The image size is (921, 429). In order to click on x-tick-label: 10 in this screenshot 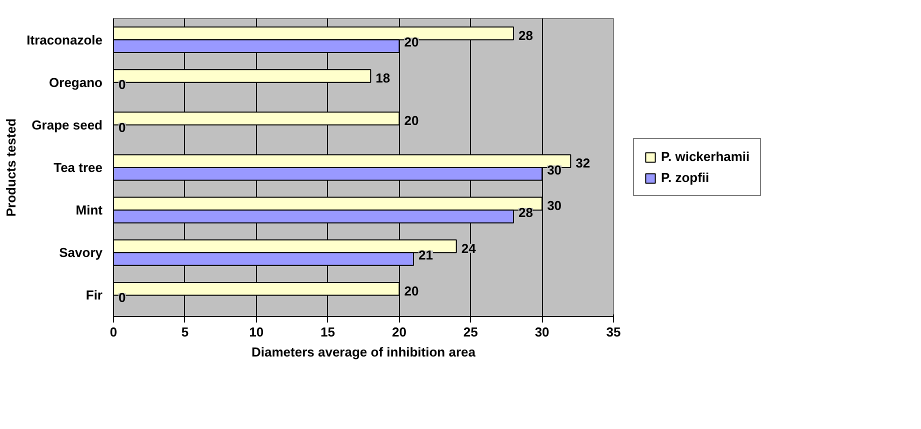, I will do `click(256, 332)`.